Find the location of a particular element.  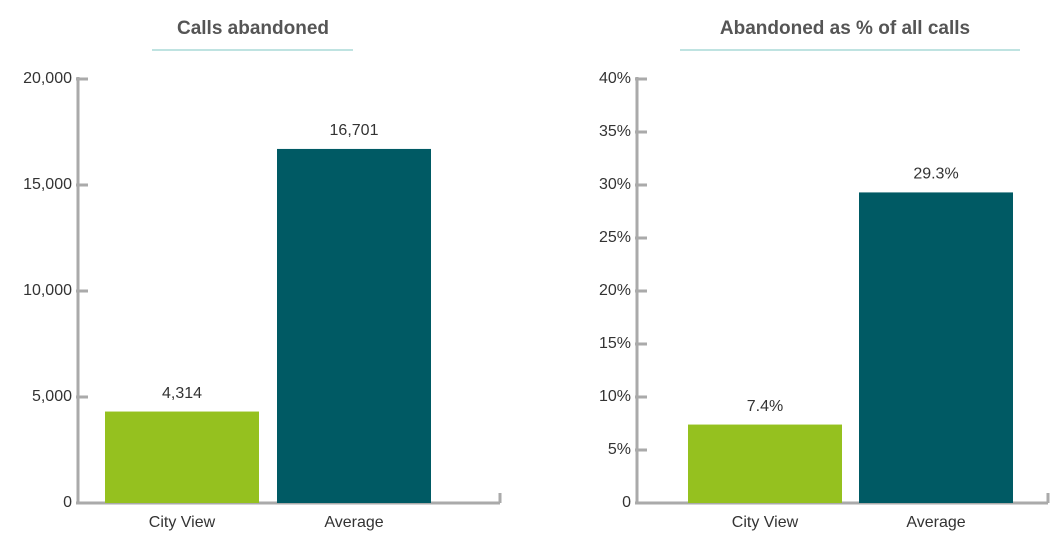

value-label: 4,314 is located at coordinates (182, 393).